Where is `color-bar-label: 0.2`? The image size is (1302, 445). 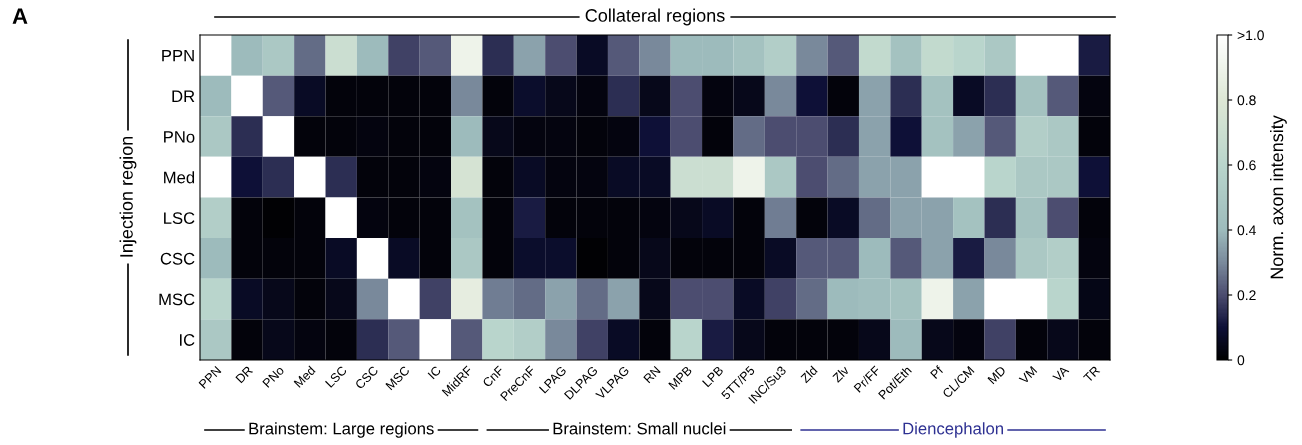
color-bar-label: 0.2 is located at coordinates (1246, 295).